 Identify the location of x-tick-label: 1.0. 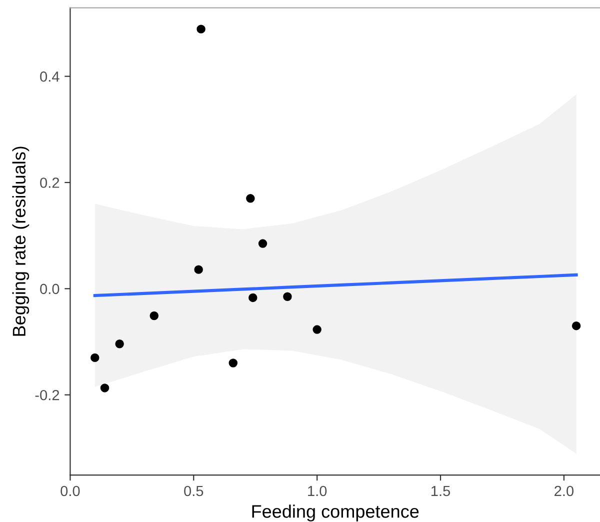
(317, 491).